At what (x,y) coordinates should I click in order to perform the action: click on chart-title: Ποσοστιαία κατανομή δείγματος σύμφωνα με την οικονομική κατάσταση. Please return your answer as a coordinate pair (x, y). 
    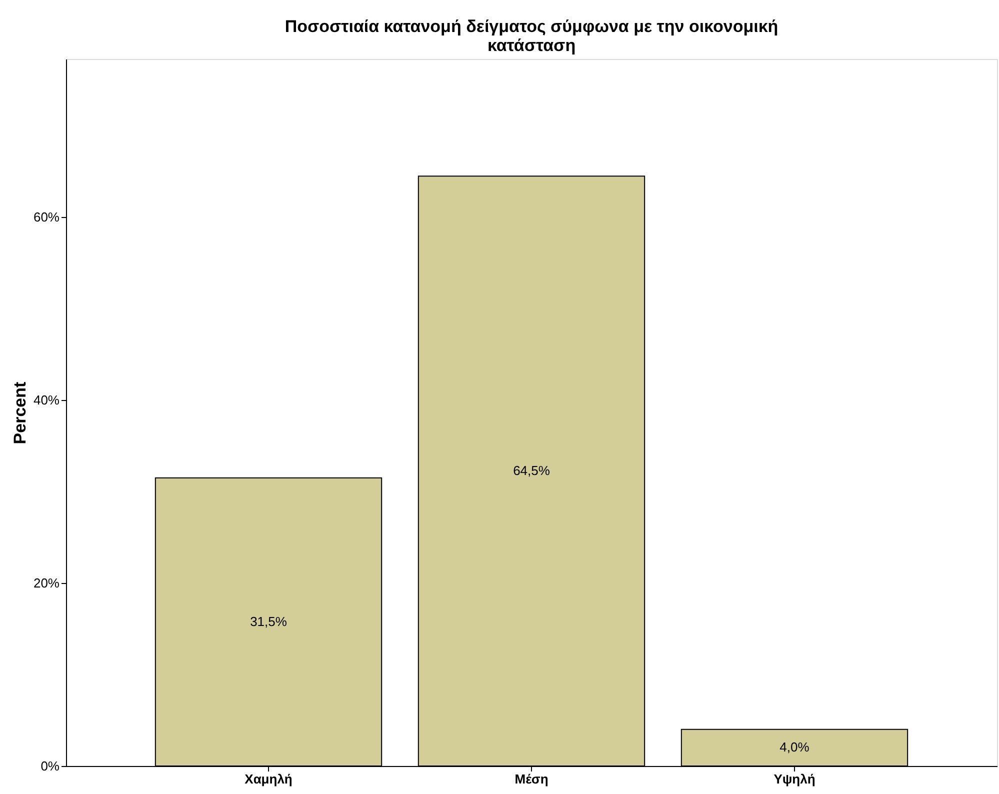
    Looking at the image, I should click on (531, 36).